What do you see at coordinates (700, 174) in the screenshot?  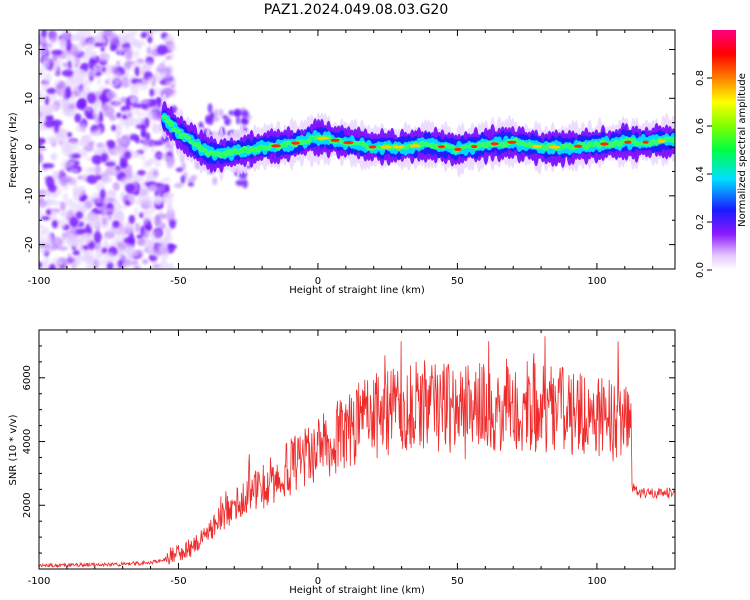 I see `colorbar-tick-label: 0.4` at bounding box center [700, 174].